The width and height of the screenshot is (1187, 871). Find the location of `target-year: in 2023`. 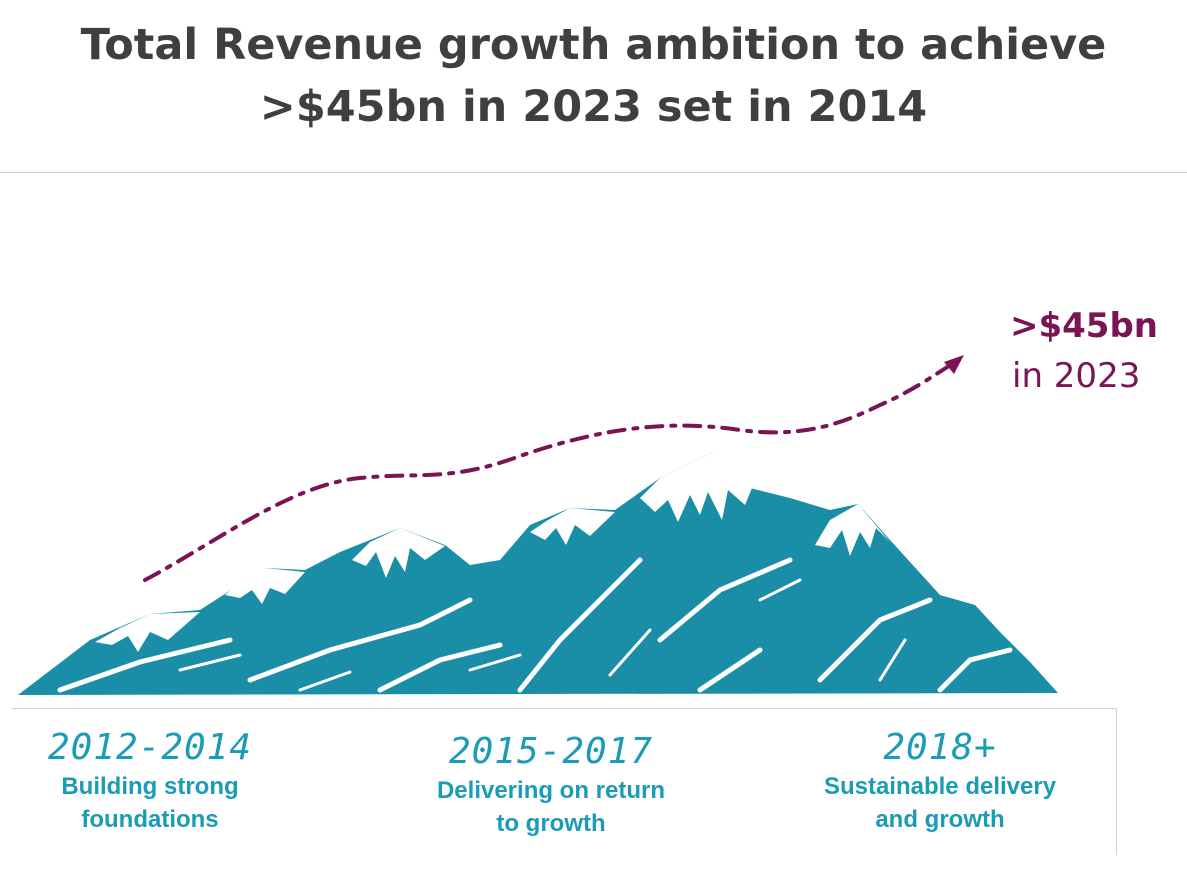

target-year: in 2023 is located at coordinates (1076, 376).